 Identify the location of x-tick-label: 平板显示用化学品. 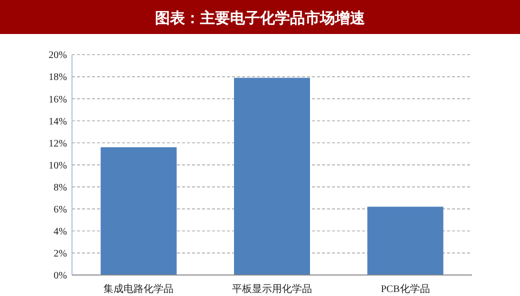
(272, 289).